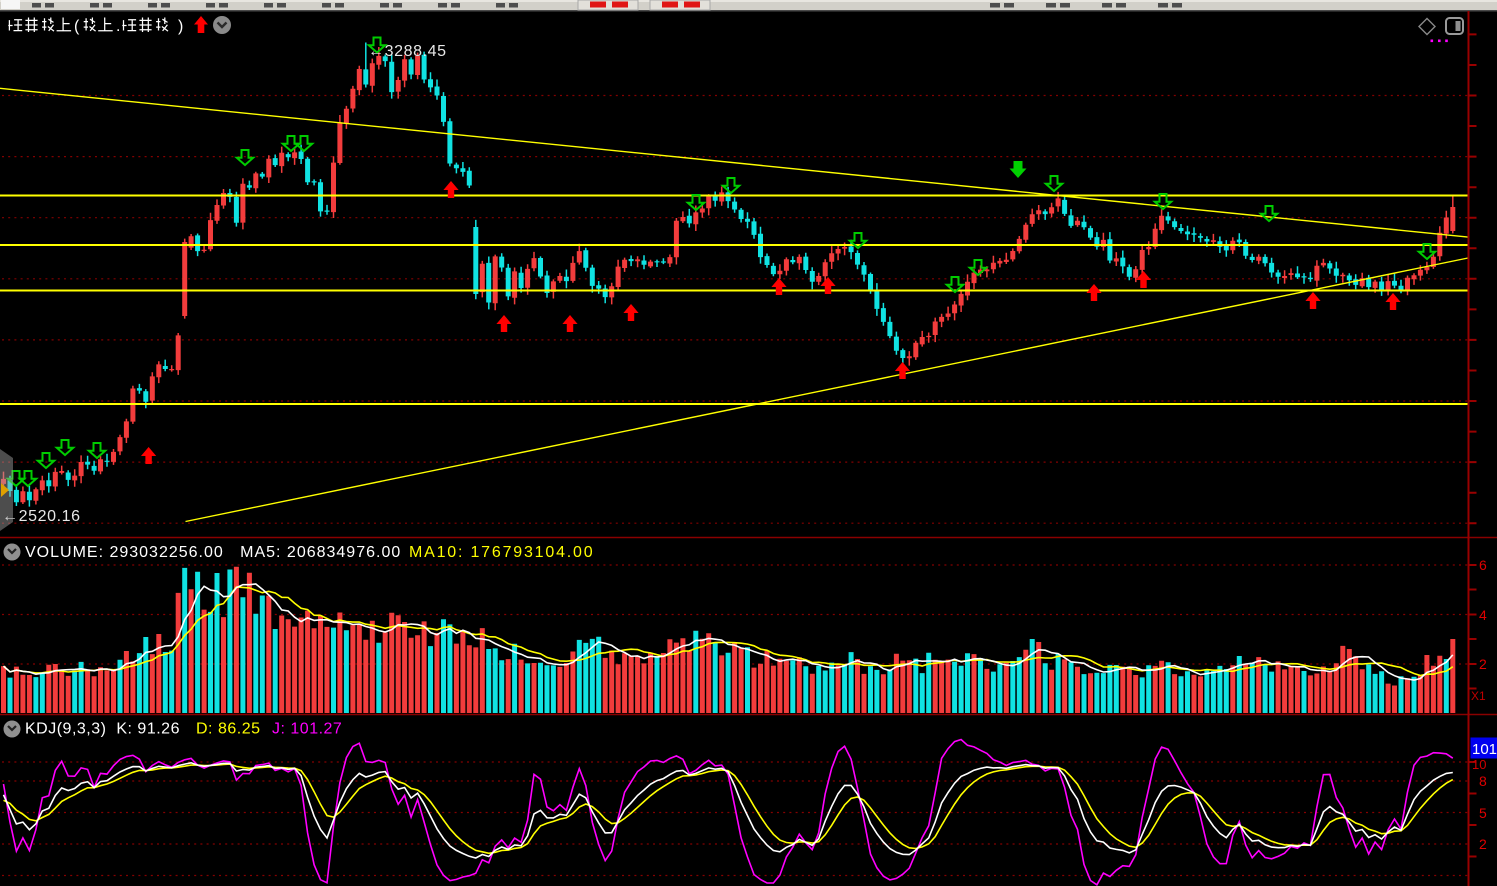  I want to click on svg-text: MA10: 176793104.00, so click(501, 552).